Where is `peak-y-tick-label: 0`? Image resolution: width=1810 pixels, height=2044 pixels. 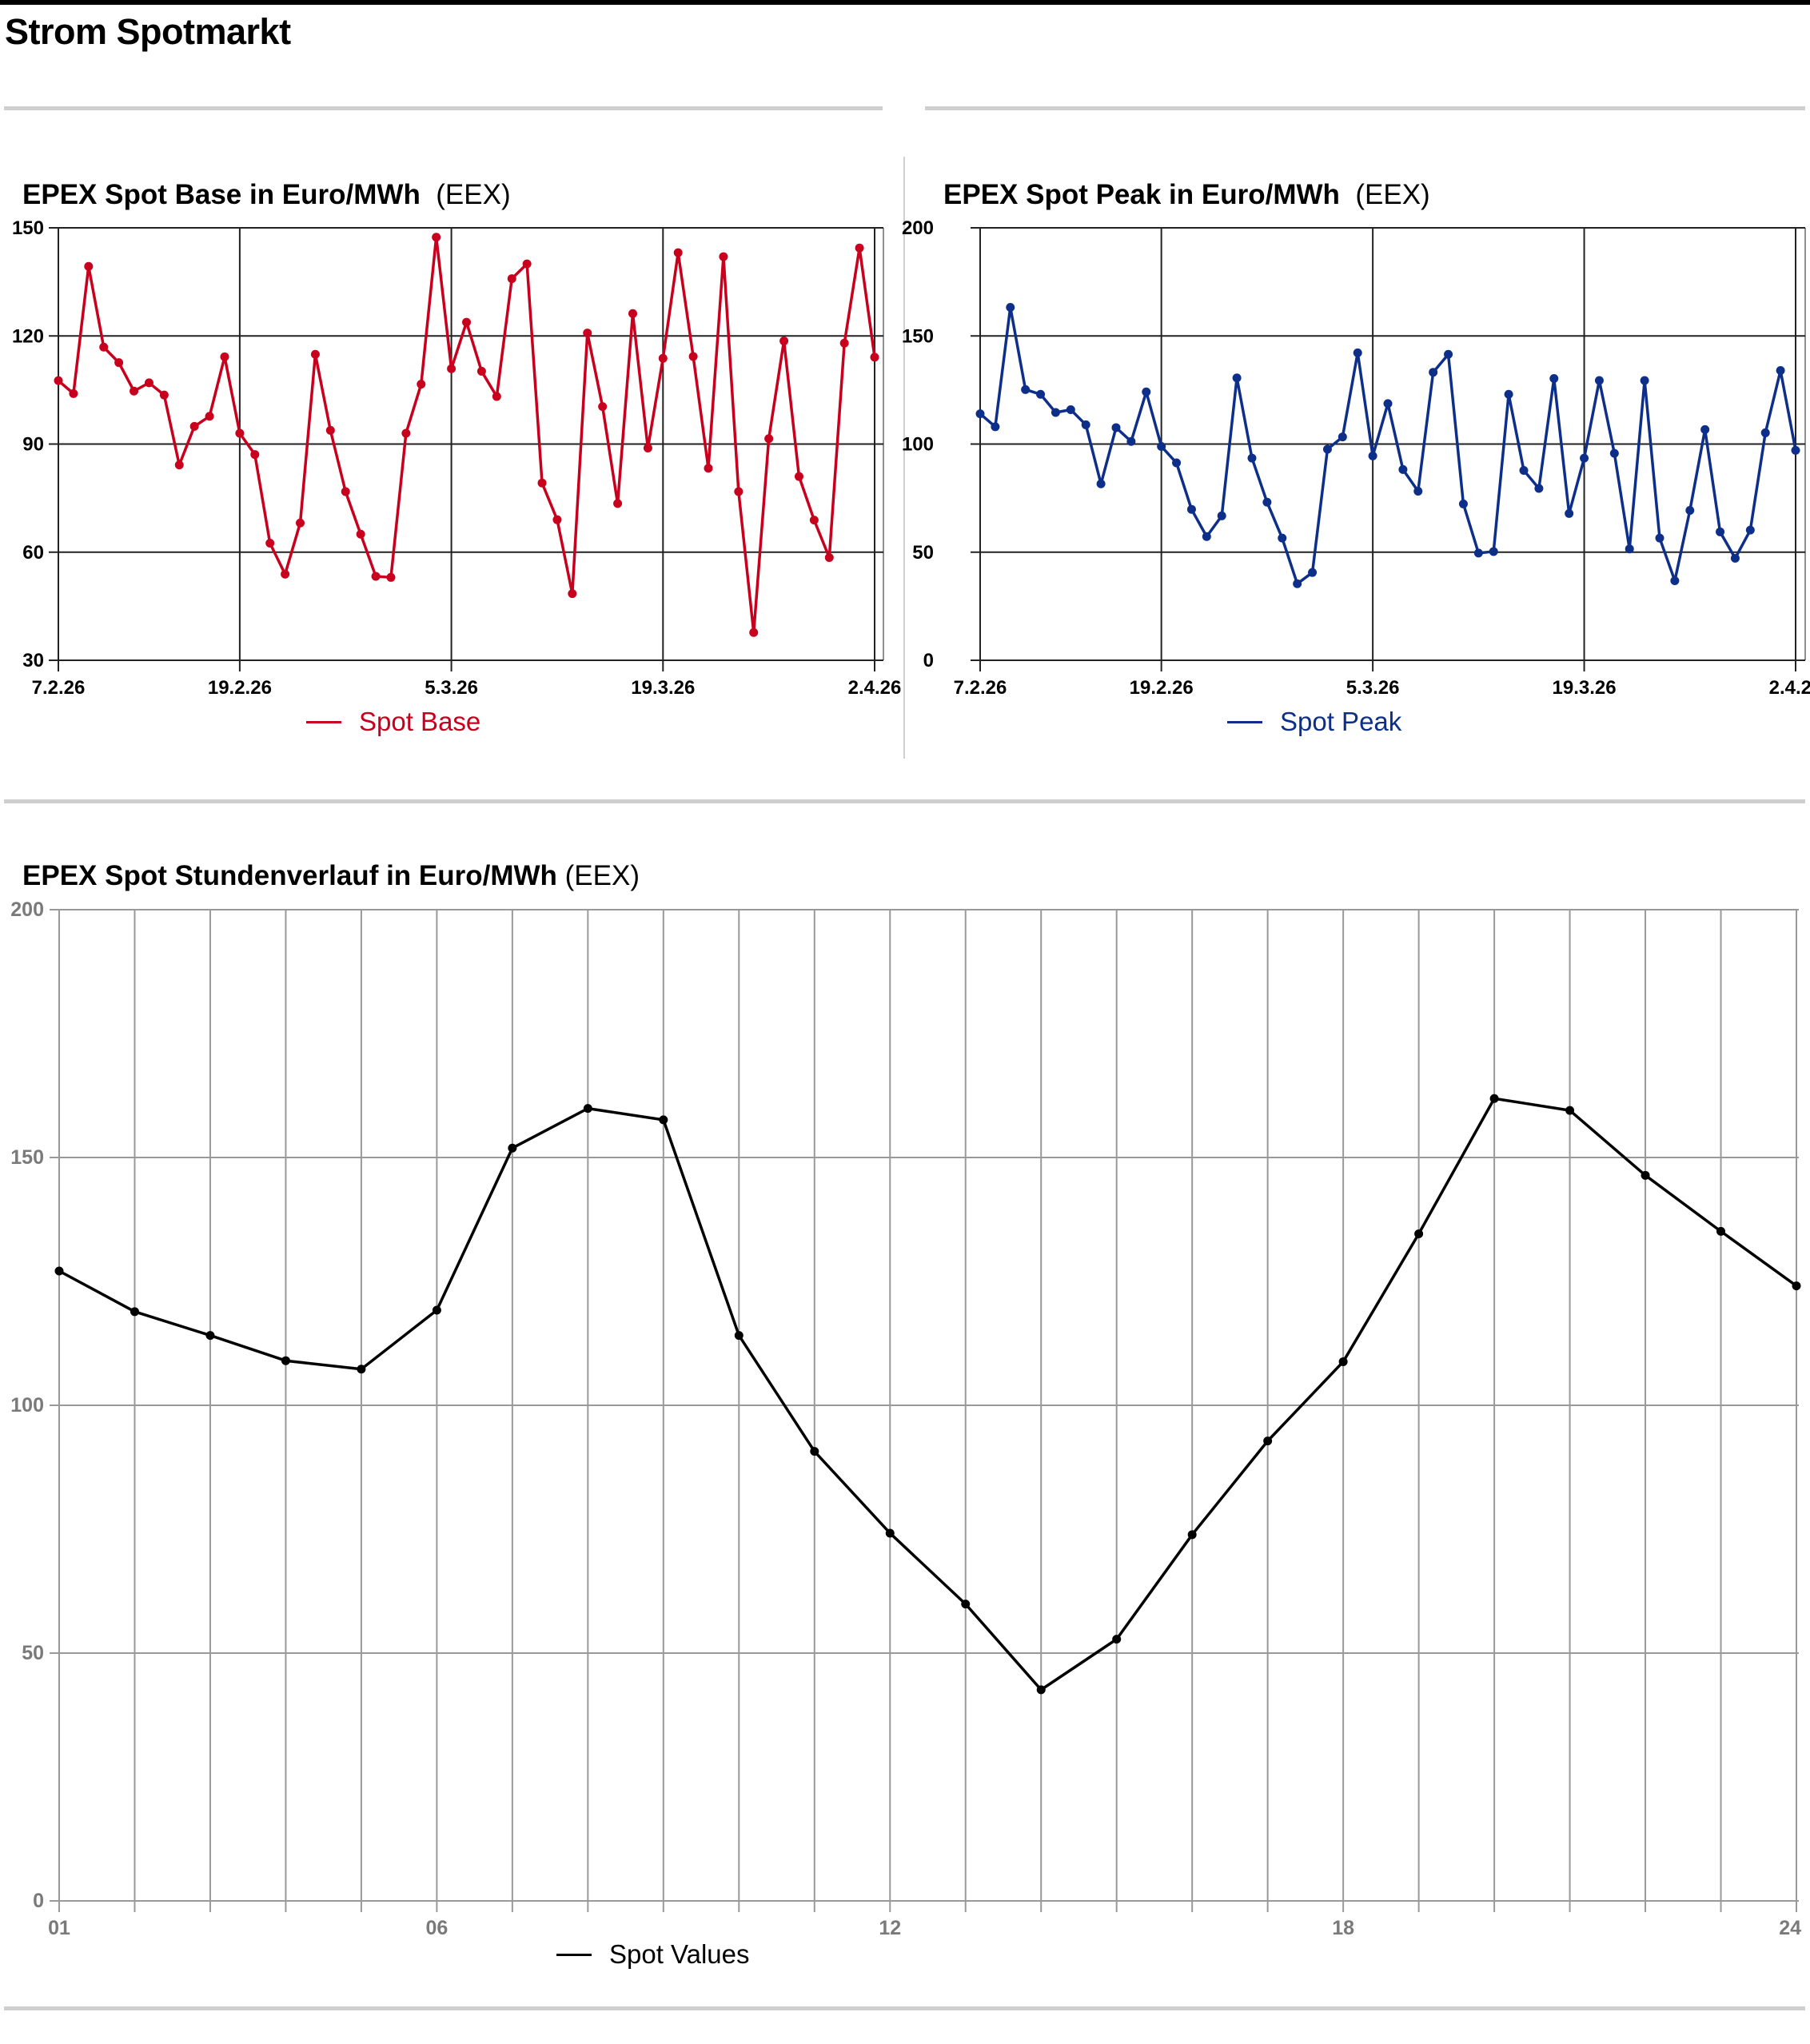
peak-y-tick-label: 0 is located at coordinates (929, 660).